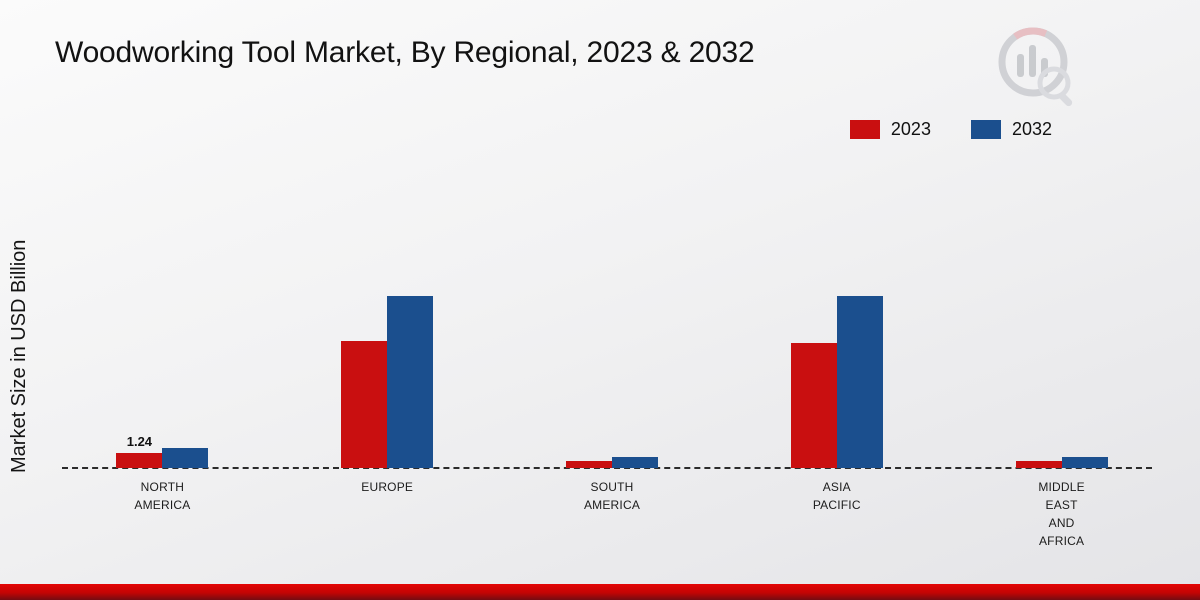  What do you see at coordinates (859, 382) in the screenshot?
I see `bar-2032-asia-pacific` at bounding box center [859, 382].